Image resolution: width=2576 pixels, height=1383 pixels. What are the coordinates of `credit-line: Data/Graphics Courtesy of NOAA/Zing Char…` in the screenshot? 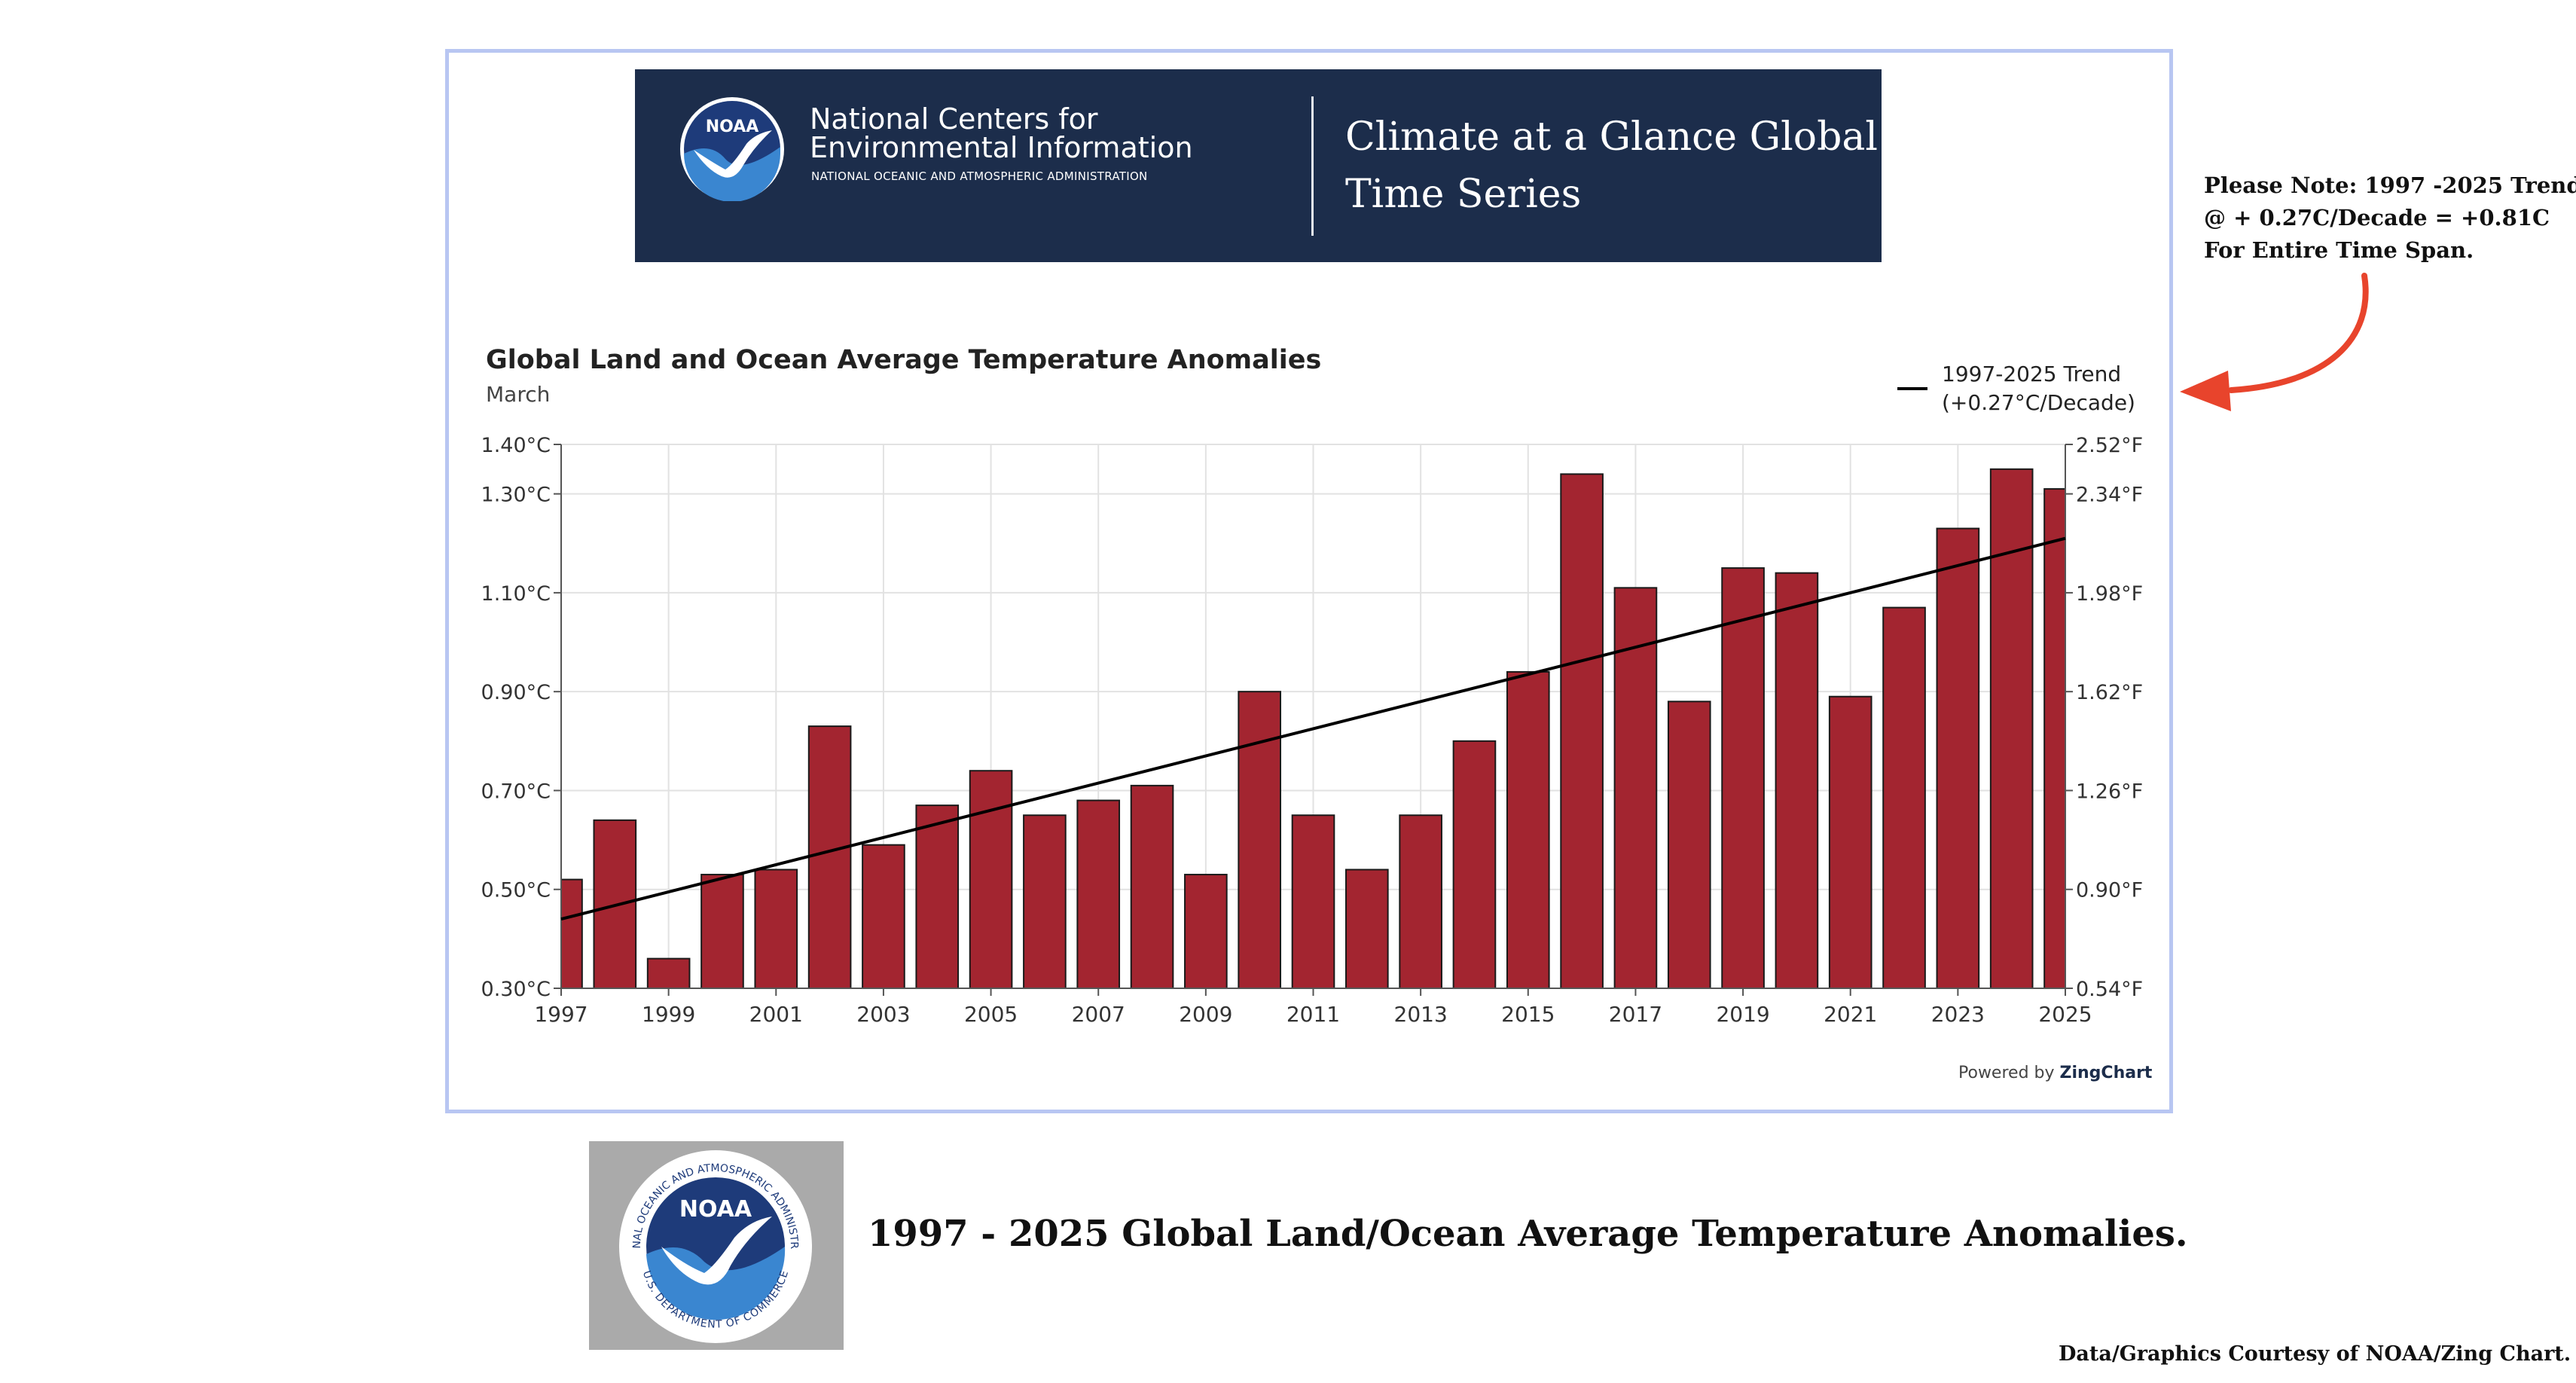 It's located at (2315, 1354).